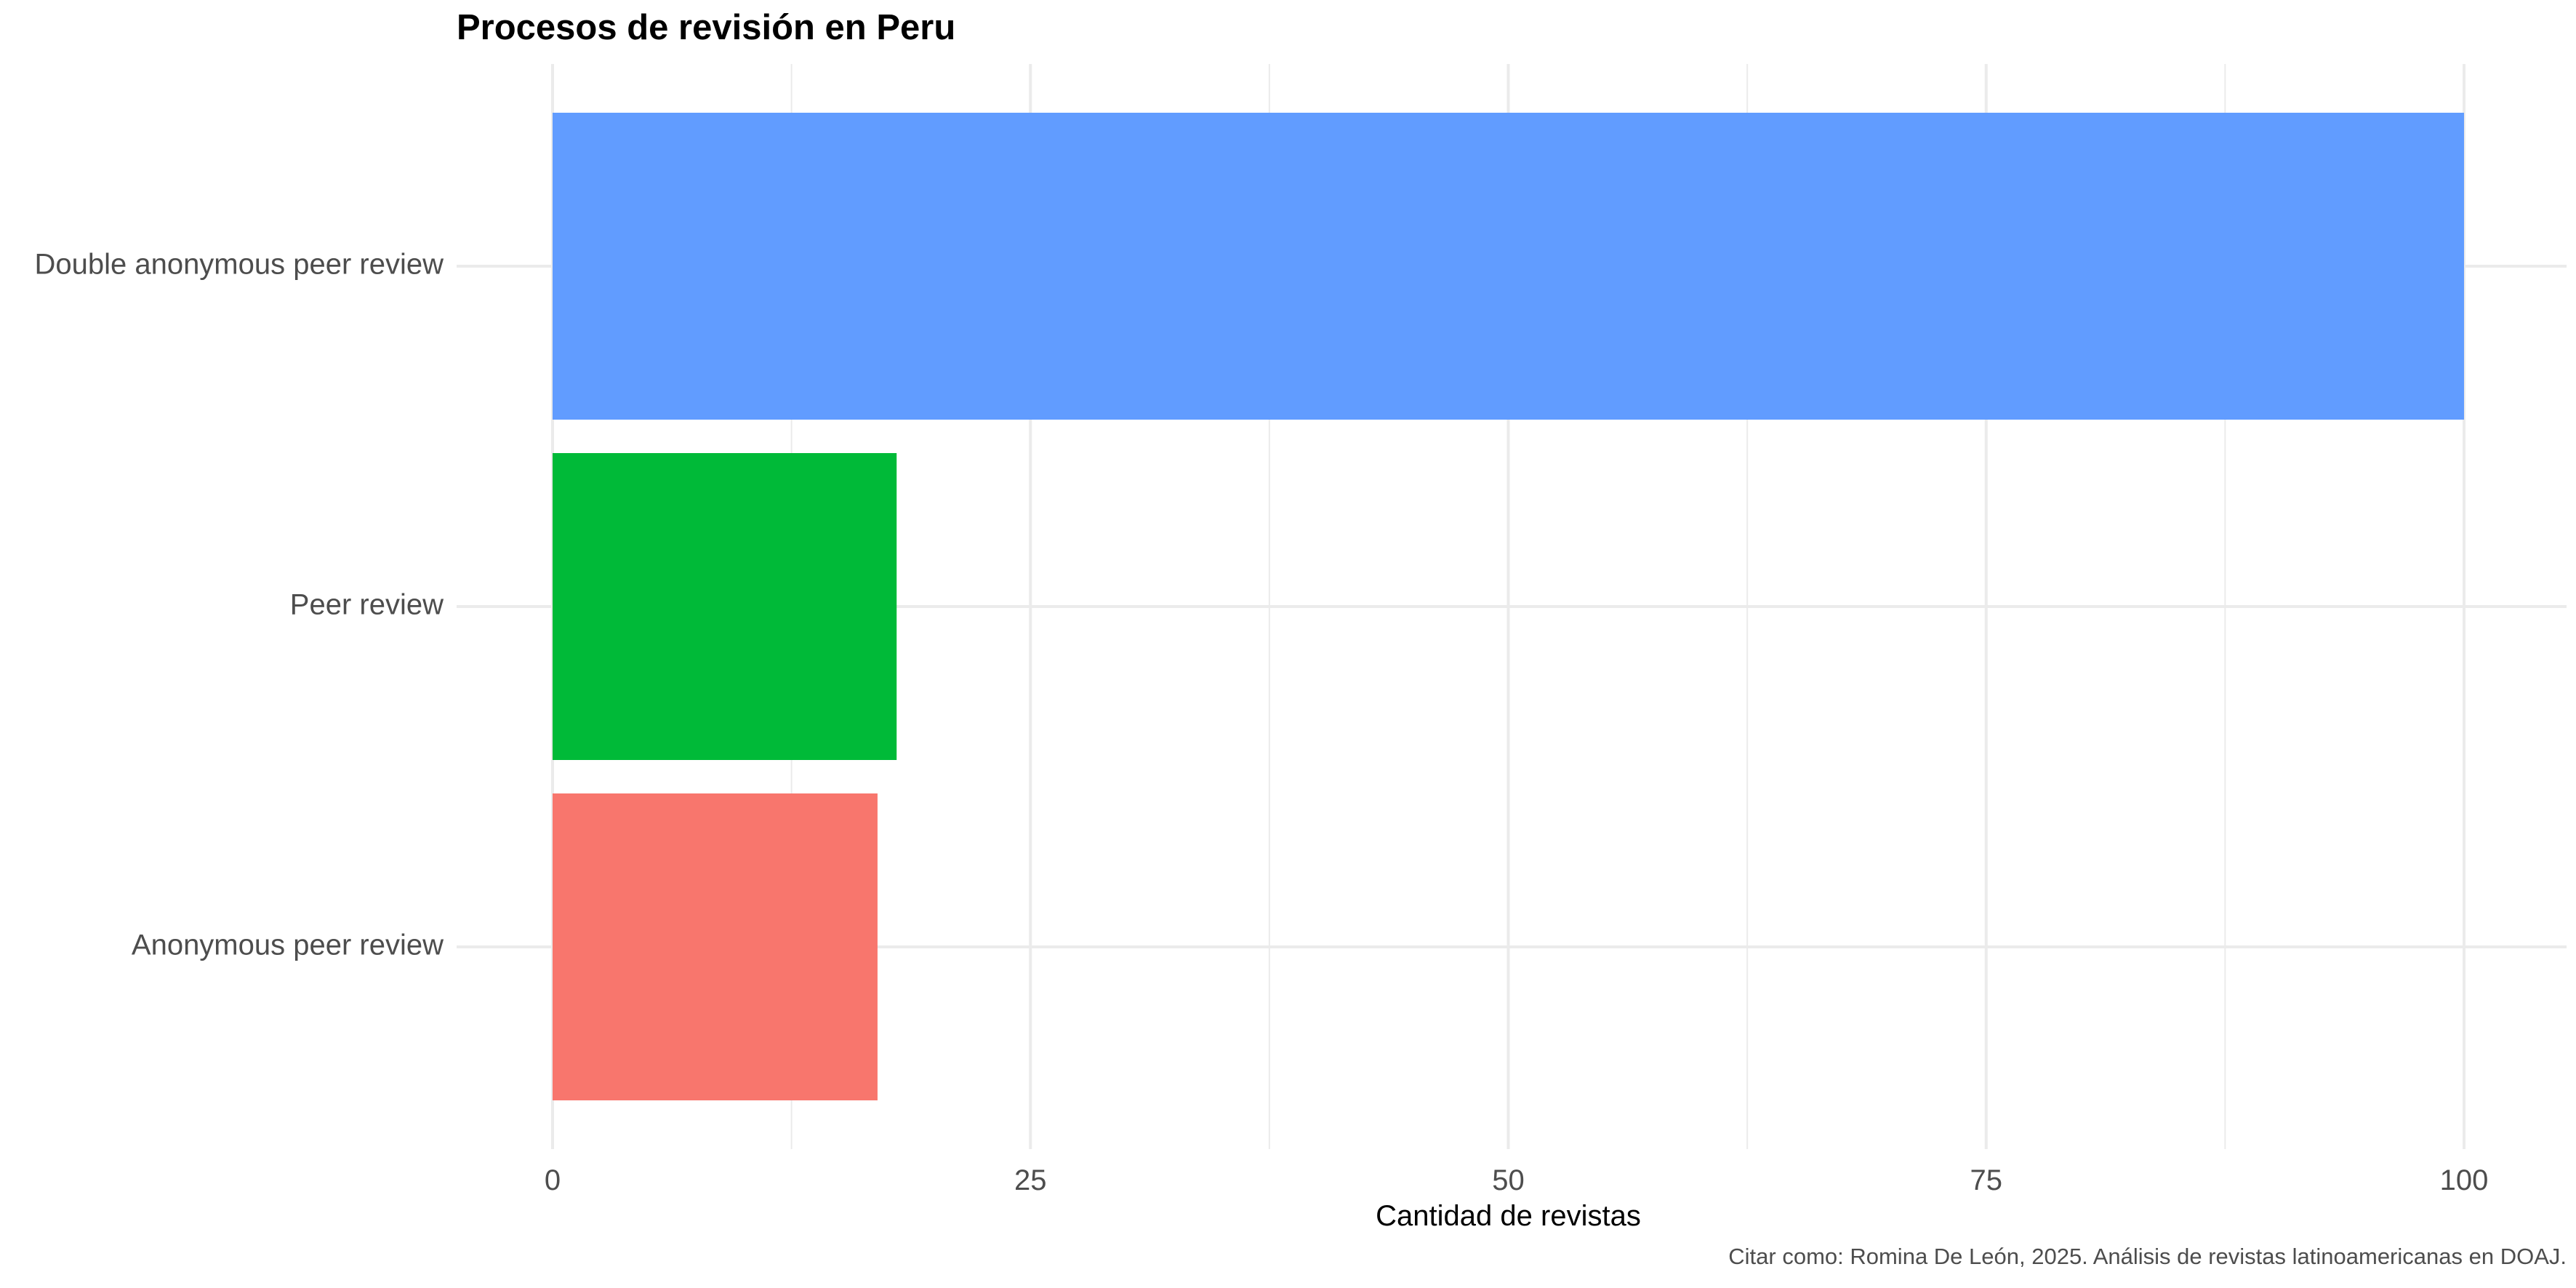  What do you see at coordinates (553, 1180) in the screenshot?
I see `x-tick-label: 0` at bounding box center [553, 1180].